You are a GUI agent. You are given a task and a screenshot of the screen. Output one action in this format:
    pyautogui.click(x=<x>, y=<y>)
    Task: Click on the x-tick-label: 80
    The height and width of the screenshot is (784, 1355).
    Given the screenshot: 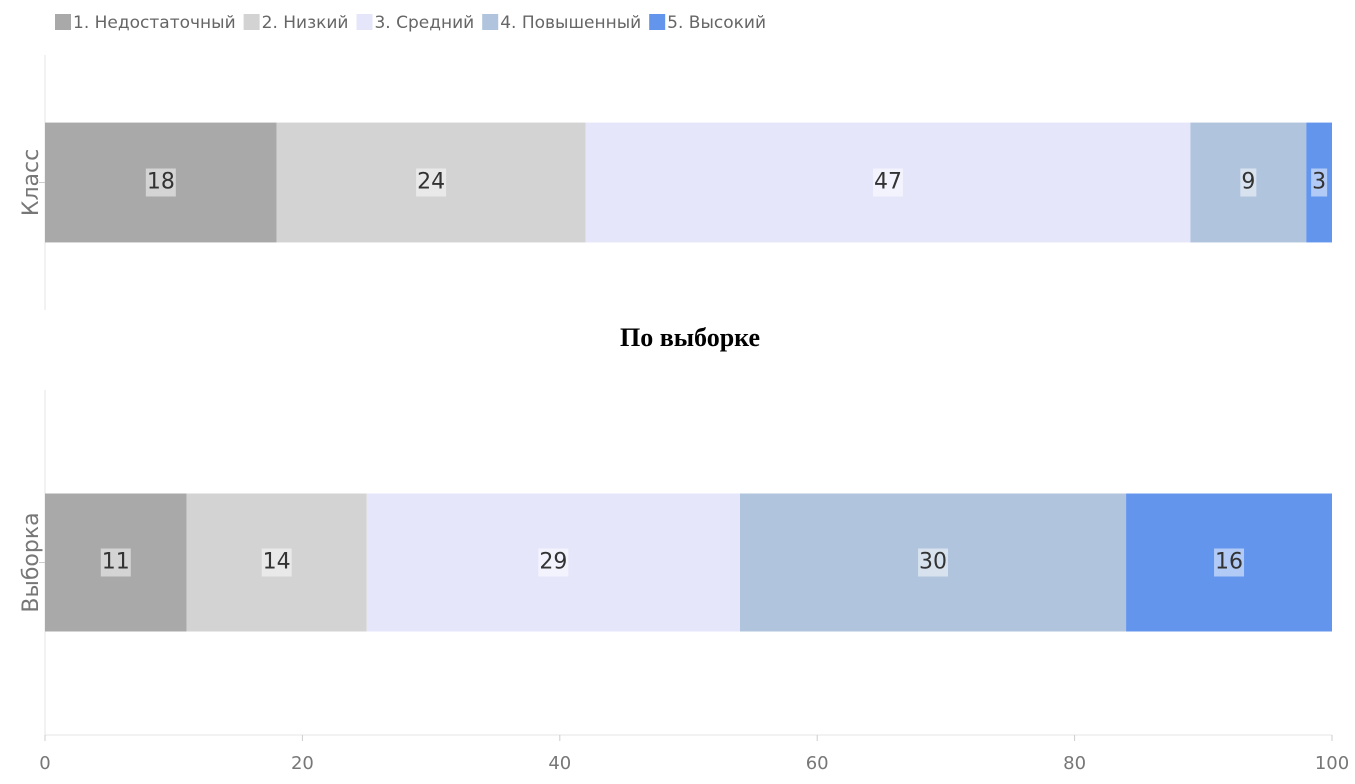 What is the action you would take?
    pyautogui.click(x=1074, y=763)
    